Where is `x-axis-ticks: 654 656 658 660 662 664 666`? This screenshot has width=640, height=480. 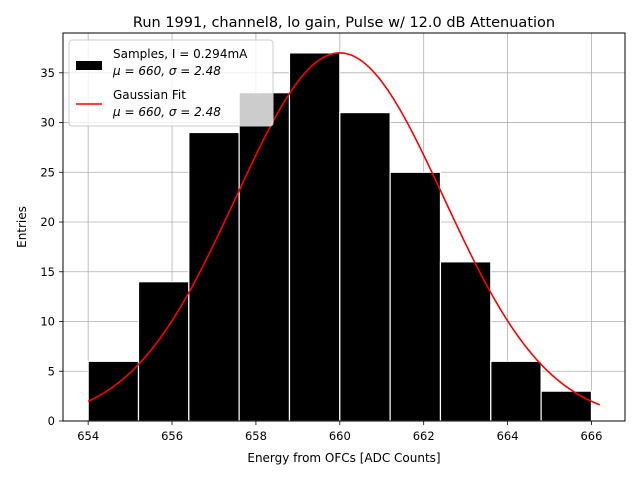 x-axis-ticks: 654 656 658 660 662 664 666 is located at coordinates (339, 432).